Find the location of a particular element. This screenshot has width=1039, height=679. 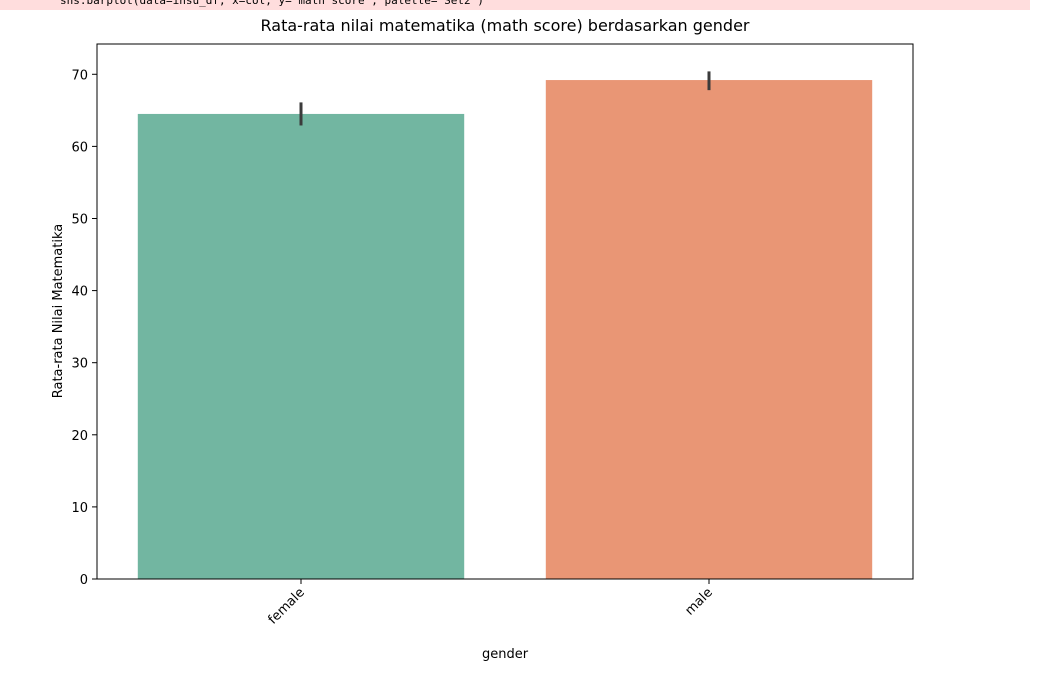

y-tick-label: 50 is located at coordinates (79, 219).